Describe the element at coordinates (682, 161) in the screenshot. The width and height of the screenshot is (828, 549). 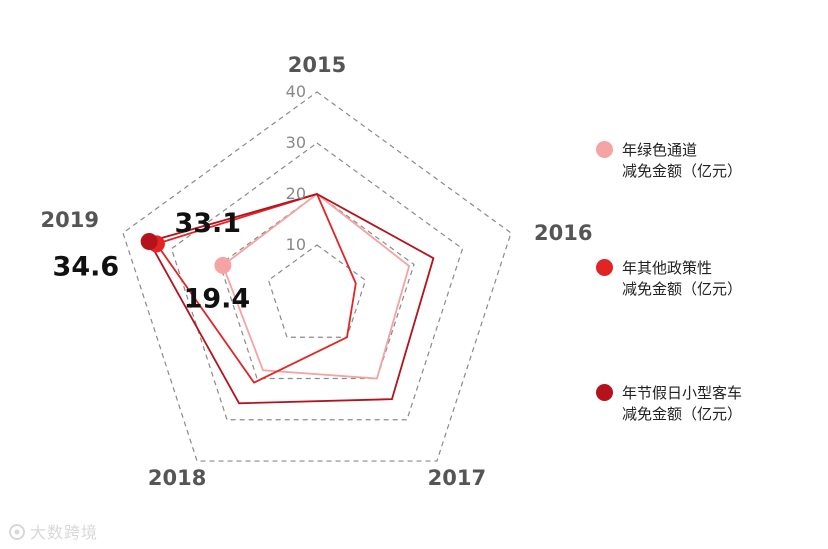
I see `legend-label: 年绿色通道减免金额（亿元）` at that location.